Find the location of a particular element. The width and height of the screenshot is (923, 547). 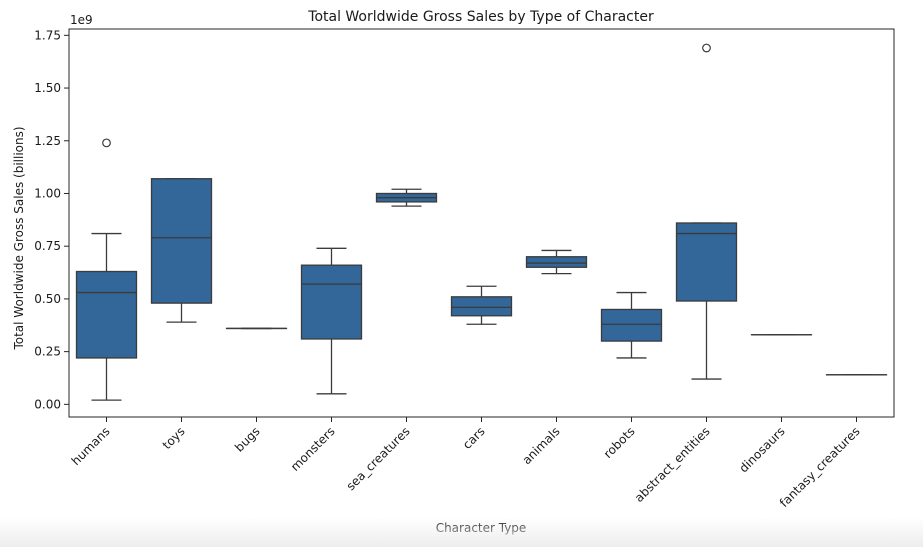

x-tick-label-dinosaurs: dinosaurs is located at coordinates (761, 449).